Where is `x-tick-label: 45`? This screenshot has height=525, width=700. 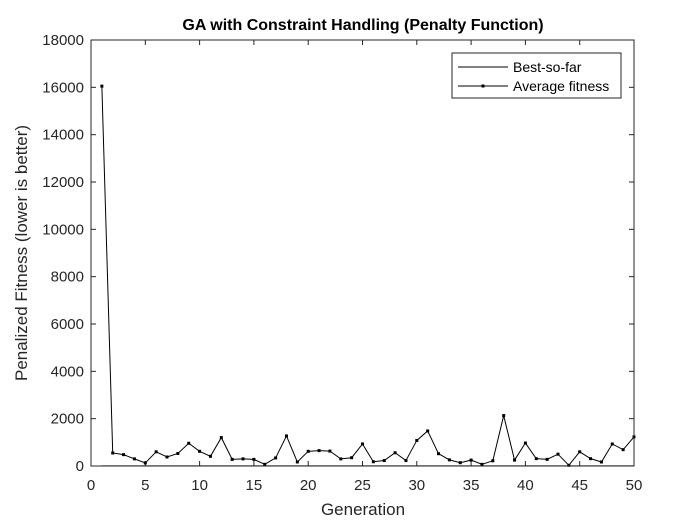 x-tick-label: 45 is located at coordinates (579, 485).